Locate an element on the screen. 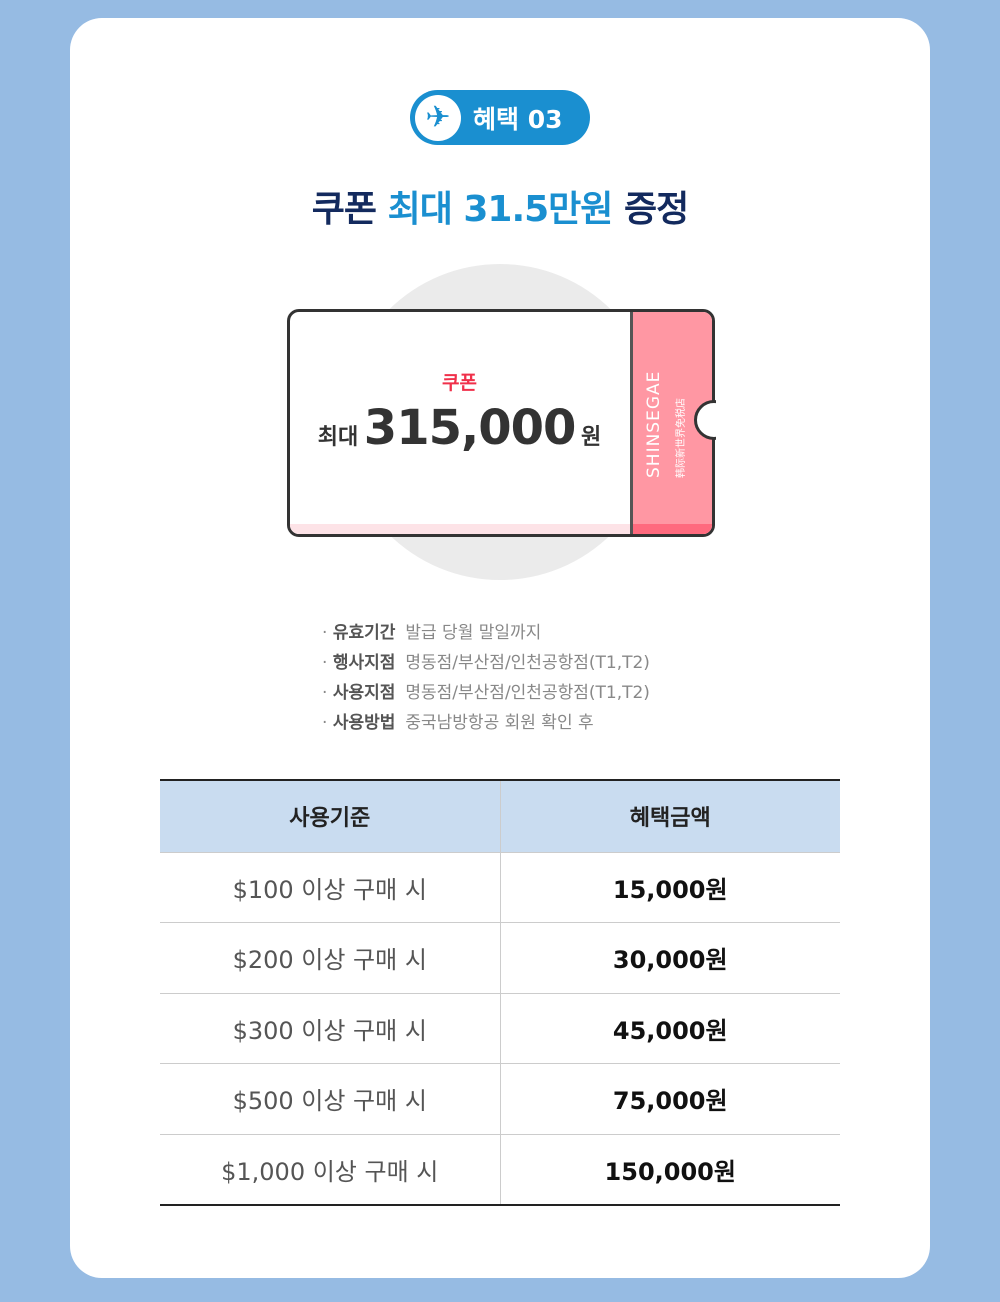  benefit-badge: ✈ 혜택 03 is located at coordinates (500, 117).